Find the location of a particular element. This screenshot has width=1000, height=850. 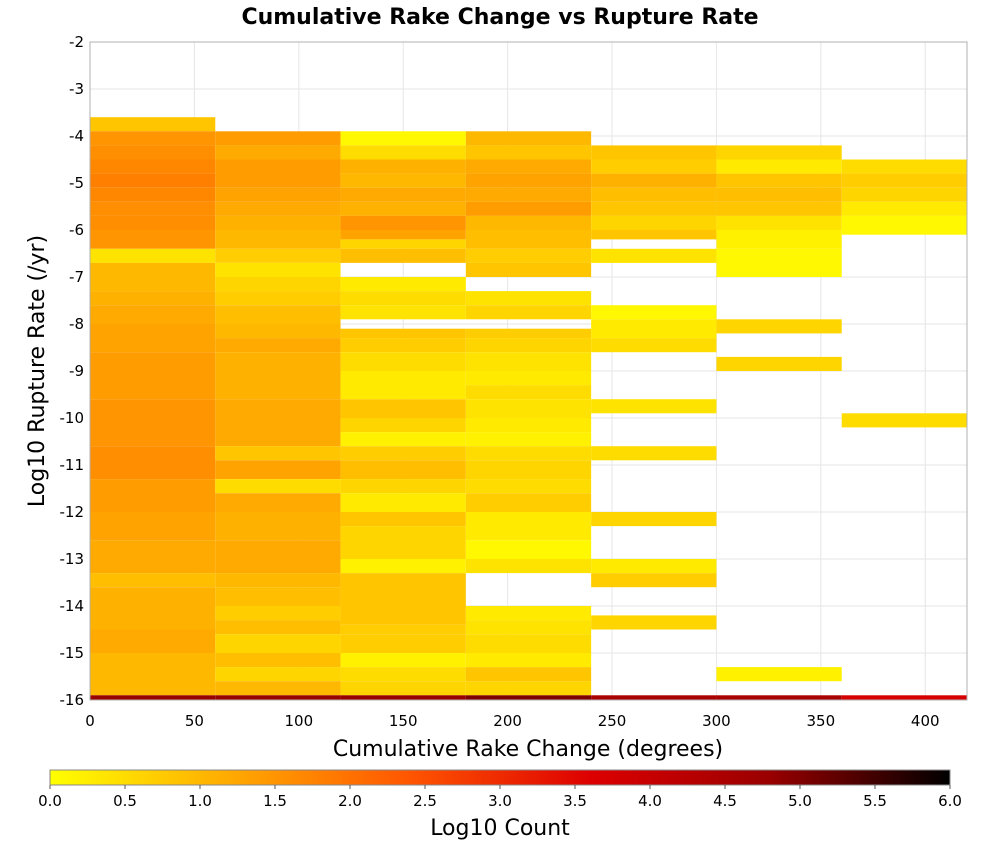

colorbar-tick-label: 0.5 is located at coordinates (125, 801).